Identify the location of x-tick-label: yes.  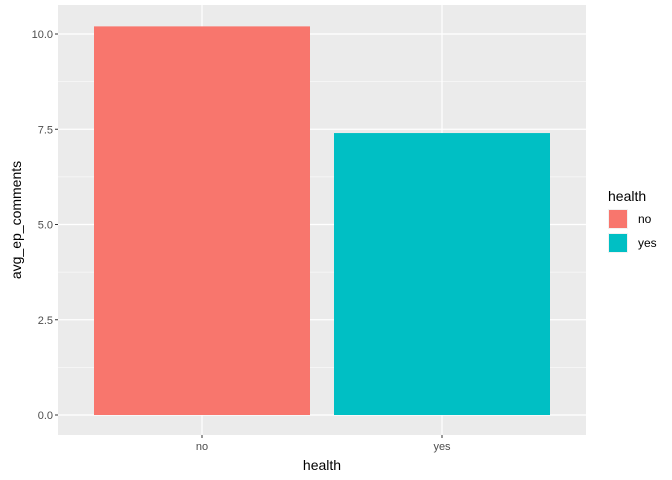
(442, 447).